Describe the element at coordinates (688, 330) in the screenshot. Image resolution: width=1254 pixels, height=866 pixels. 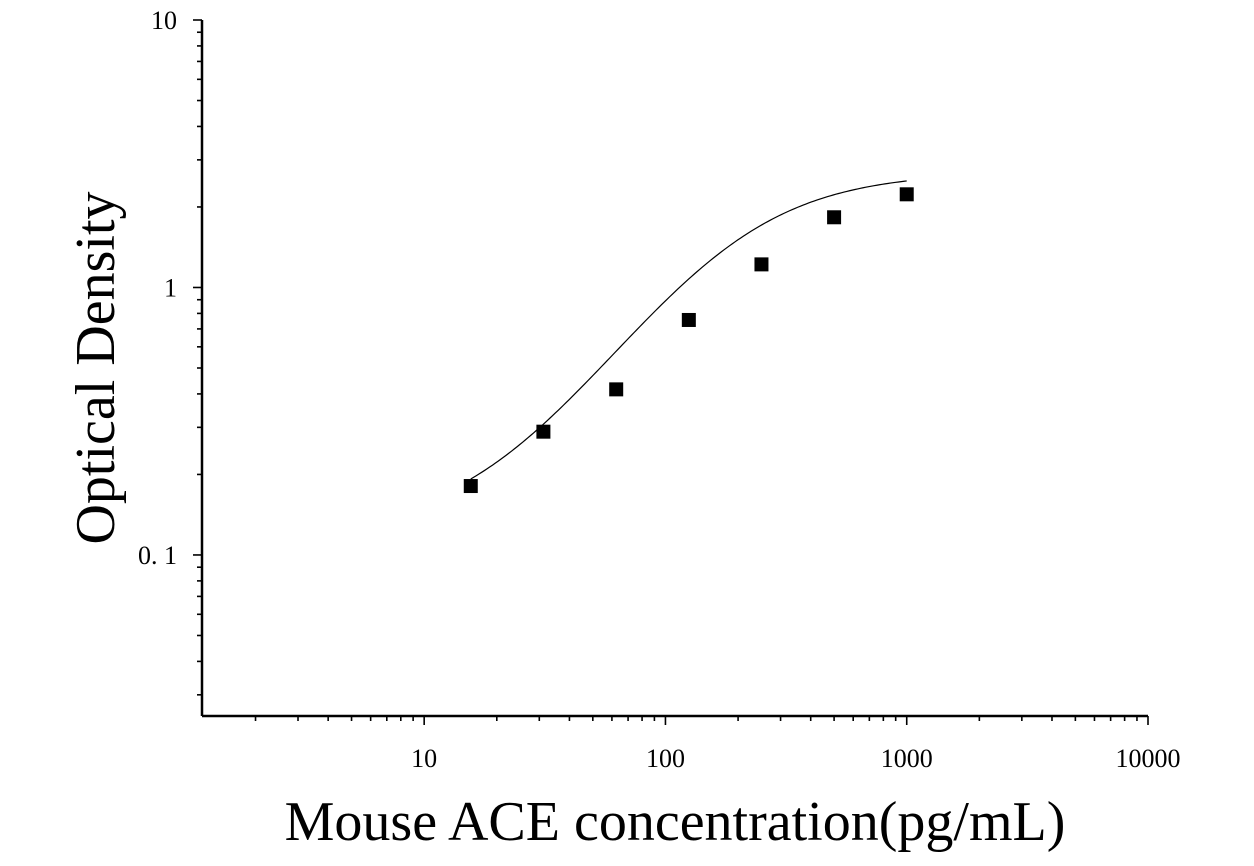
I see `fit-curve` at that location.